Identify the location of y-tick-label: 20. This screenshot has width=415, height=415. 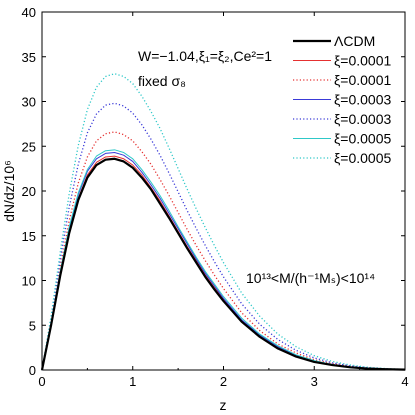
(29, 191).